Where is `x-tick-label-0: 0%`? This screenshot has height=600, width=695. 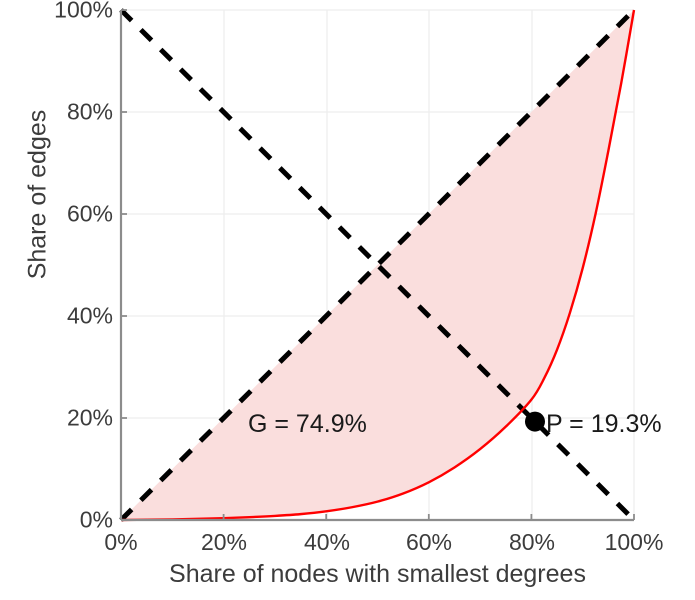 x-tick-label-0: 0% is located at coordinates (121, 542).